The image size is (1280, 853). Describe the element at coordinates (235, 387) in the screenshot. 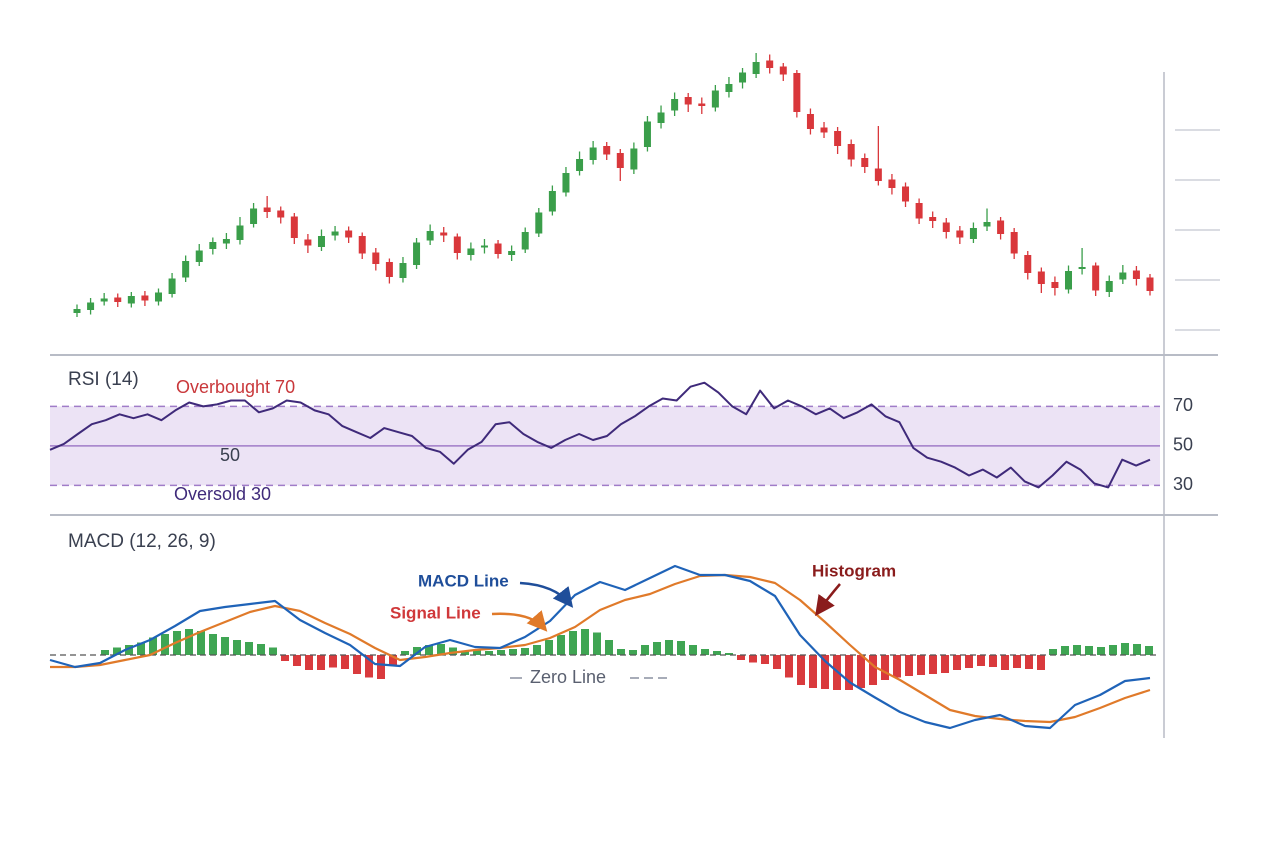

I see `overbought-label: Overbought 70` at that location.